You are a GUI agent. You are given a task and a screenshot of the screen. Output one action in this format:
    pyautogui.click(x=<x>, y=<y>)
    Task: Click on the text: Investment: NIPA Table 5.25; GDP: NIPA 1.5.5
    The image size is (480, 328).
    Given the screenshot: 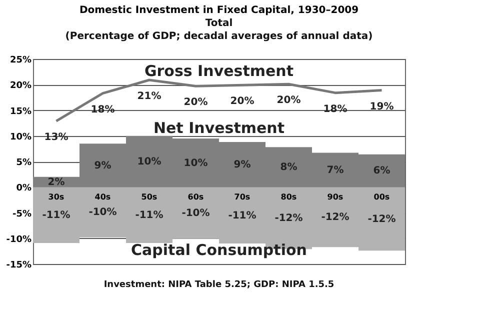 What is the action you would take?
    pyautogui.click(x=219, y=285)
    